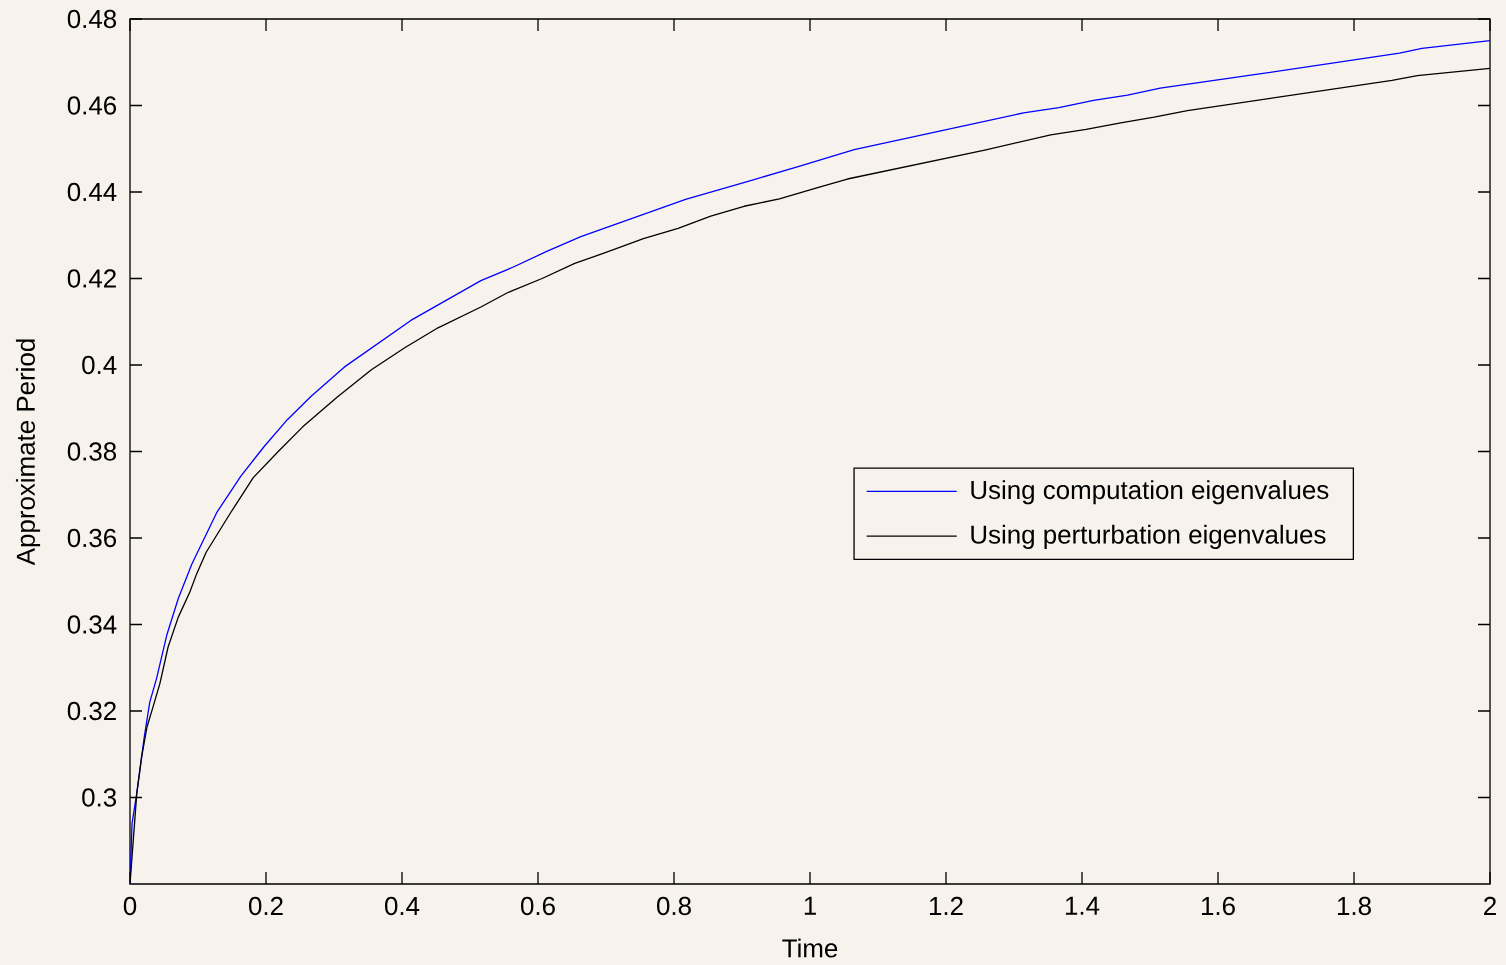 The width and height of the screenshot is (1506, 965). I want to click on y-tick-label: 0.4, so click(99, 365).